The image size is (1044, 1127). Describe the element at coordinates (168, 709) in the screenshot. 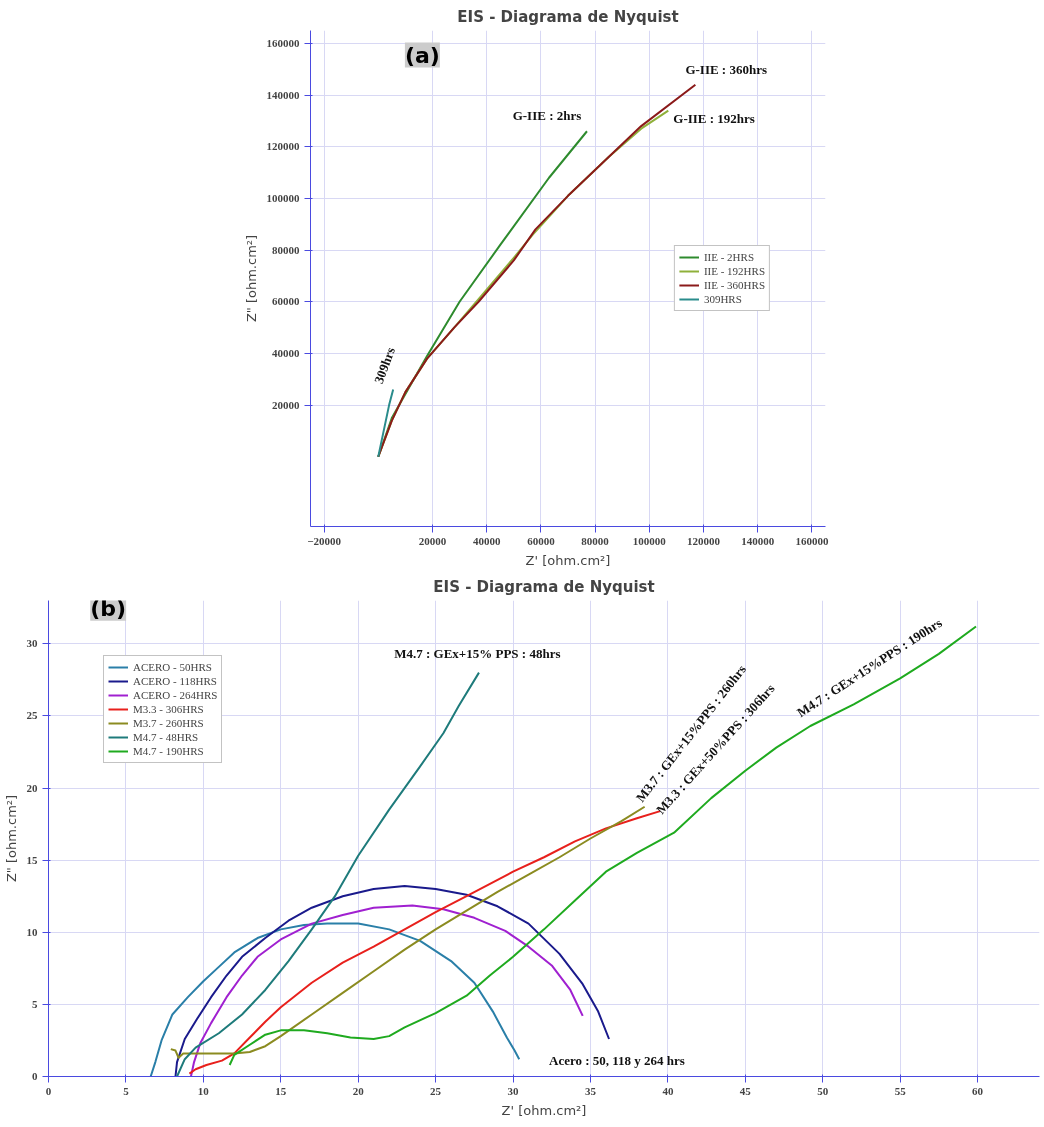

I see `legend-label: M3.3 - 306HRS` at that location.